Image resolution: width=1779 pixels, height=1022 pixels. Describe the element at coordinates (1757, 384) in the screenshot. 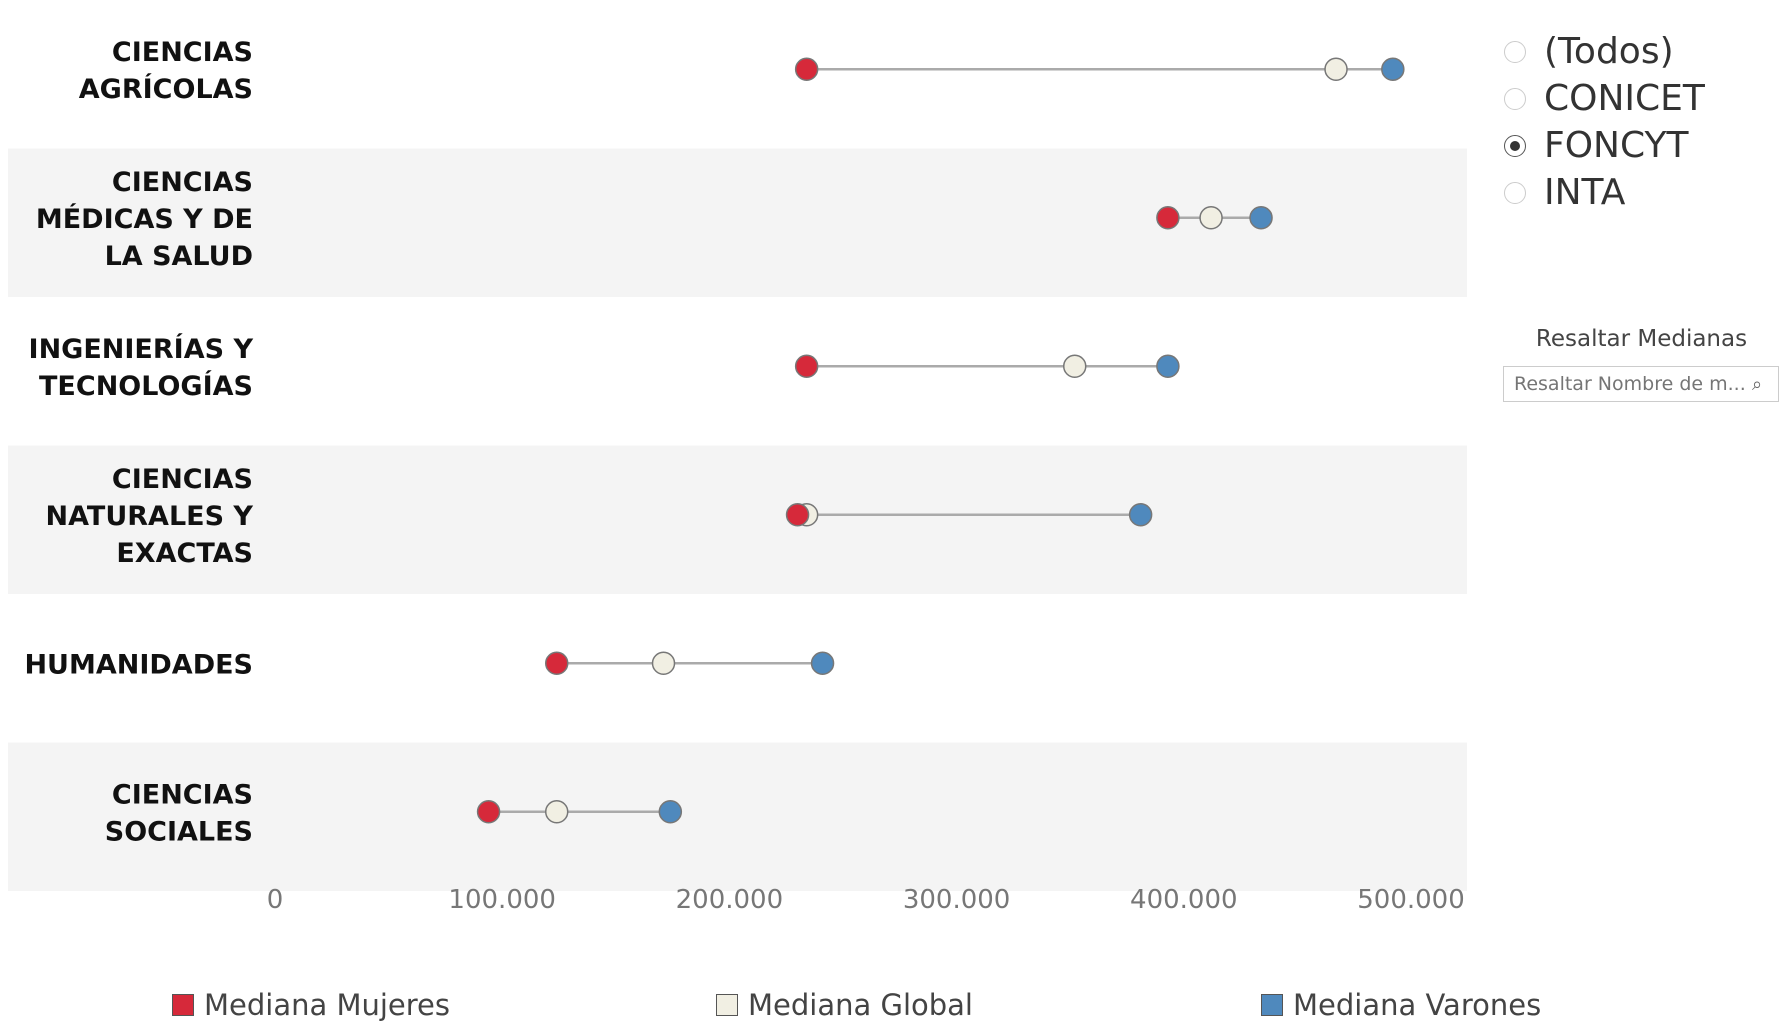

I see `search-icon: ⌕` at that location.